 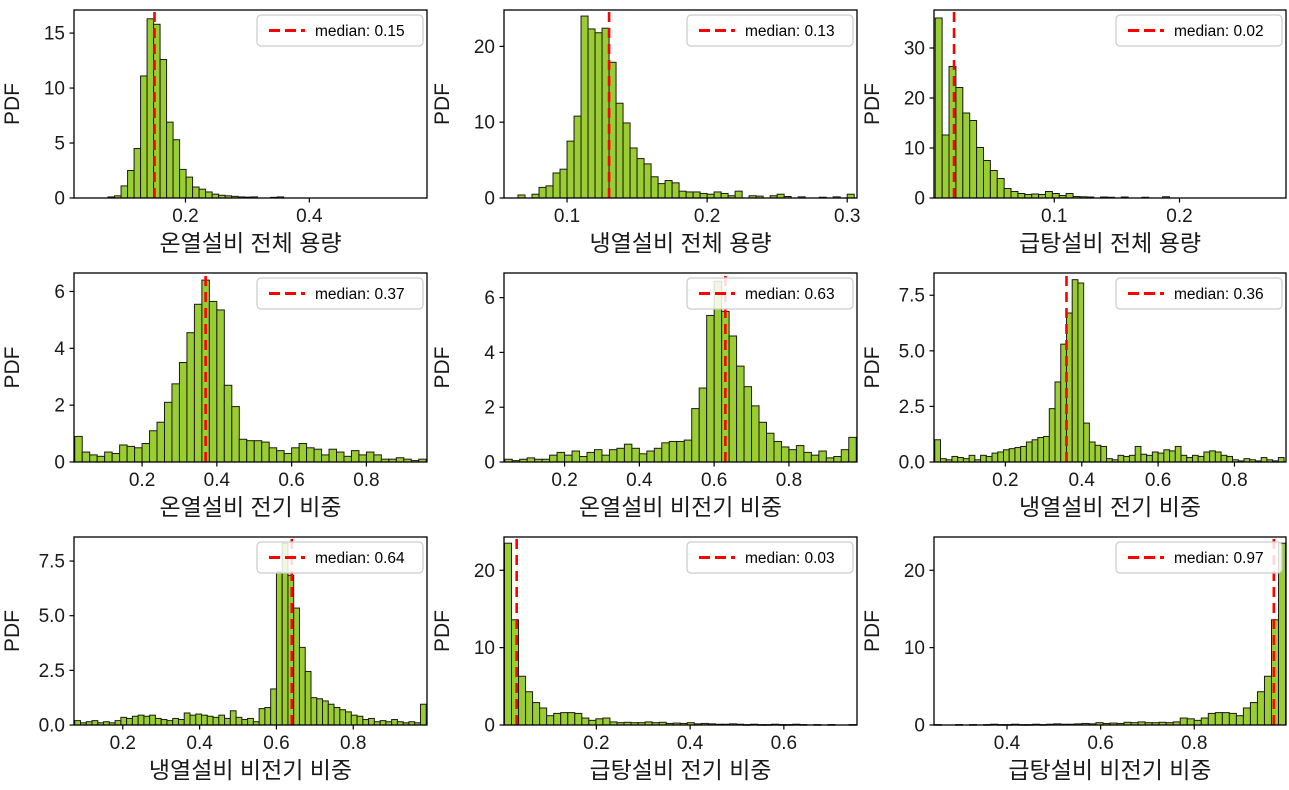 I want to click on histogram-panel-2: 0.1 0.2 0.3 0 10 20 냉열설비 전체 용량 PDF median: 0.13, so click(x=645, y=131).